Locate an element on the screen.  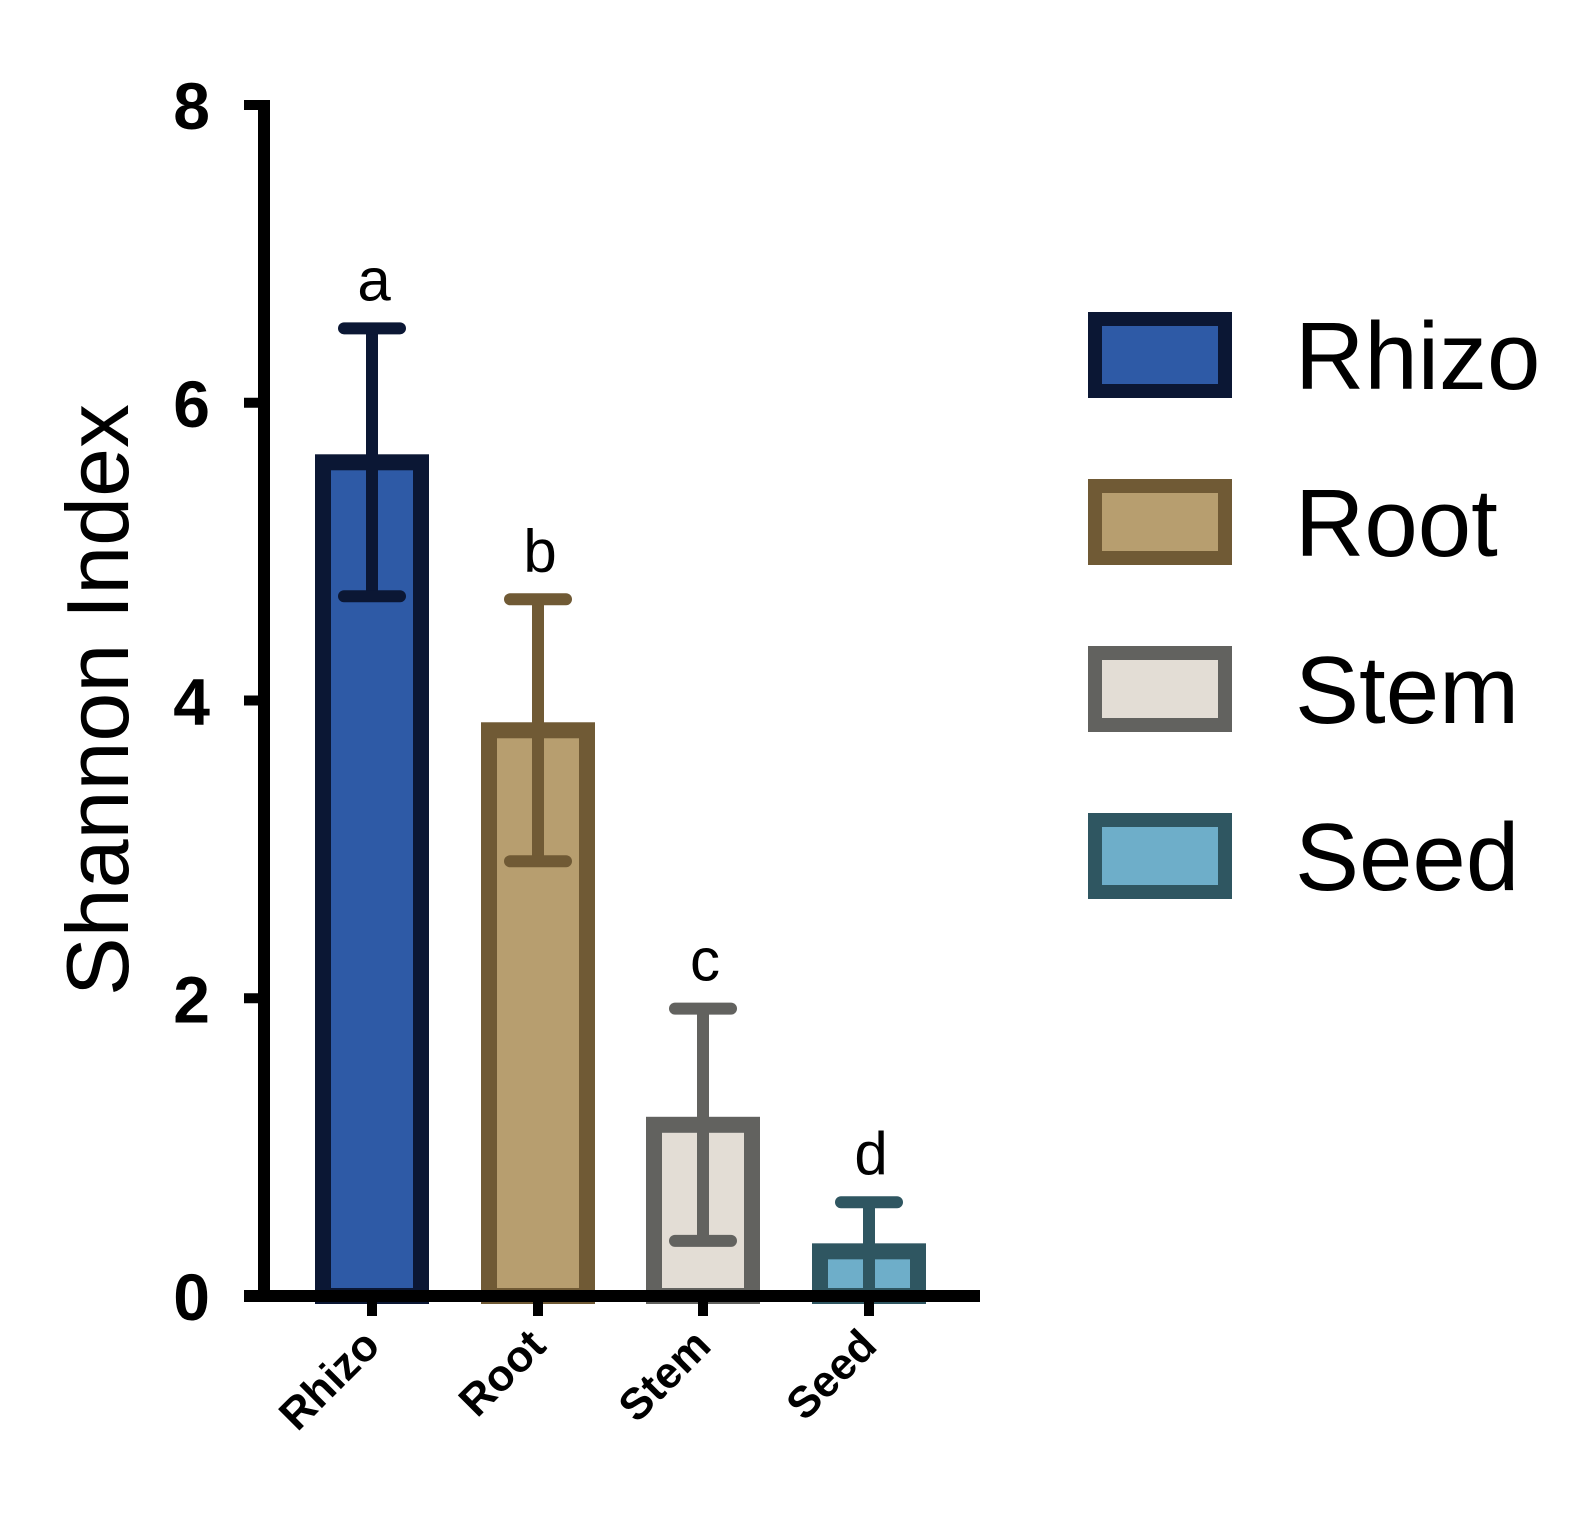
significance-letter: b is located at coordinates (539, 550).